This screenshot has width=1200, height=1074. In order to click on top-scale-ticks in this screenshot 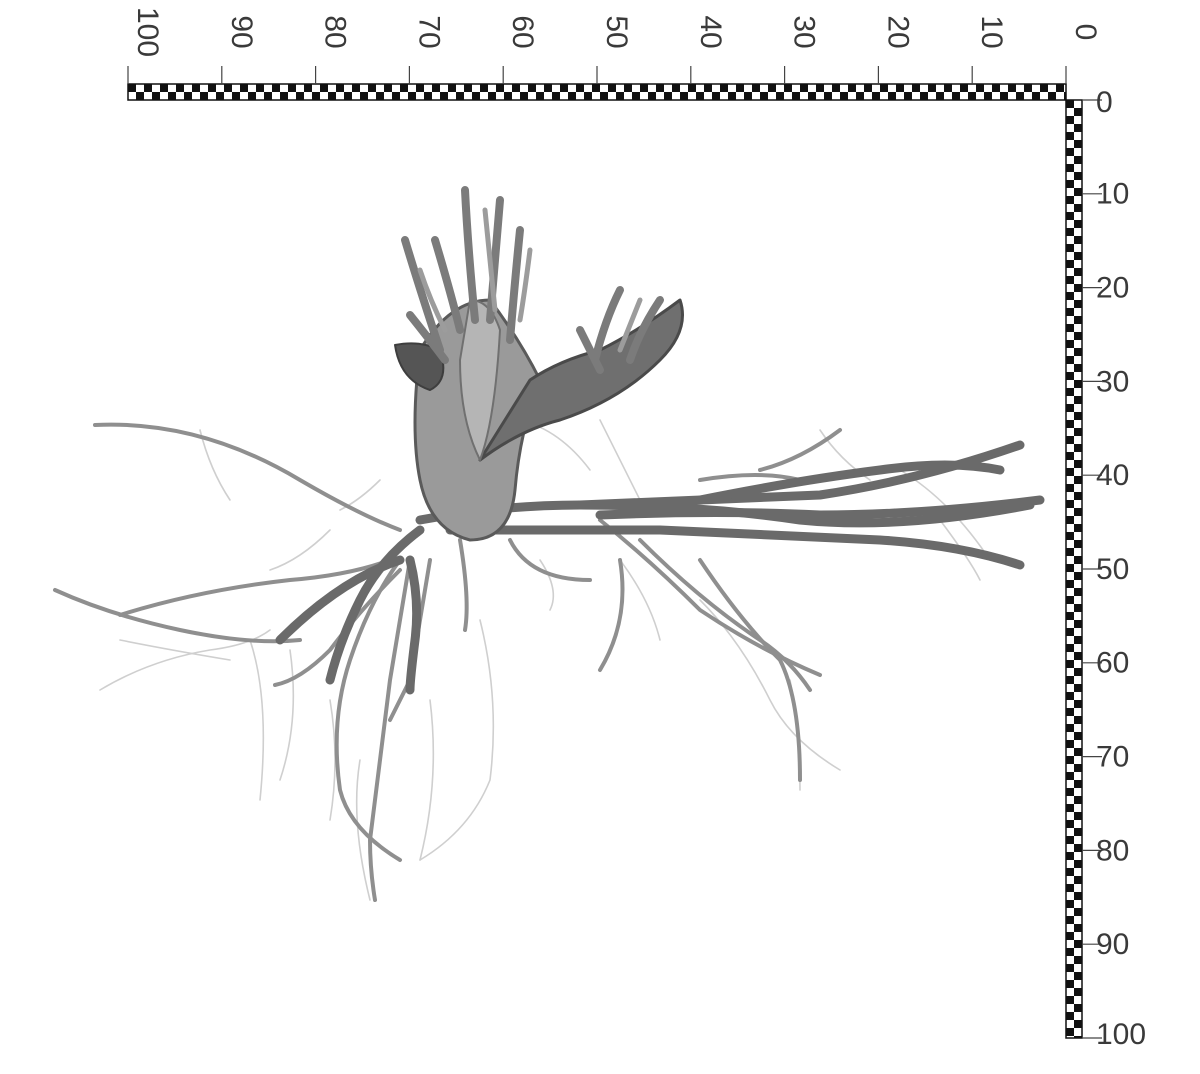, I will do `click(597, 75)`.